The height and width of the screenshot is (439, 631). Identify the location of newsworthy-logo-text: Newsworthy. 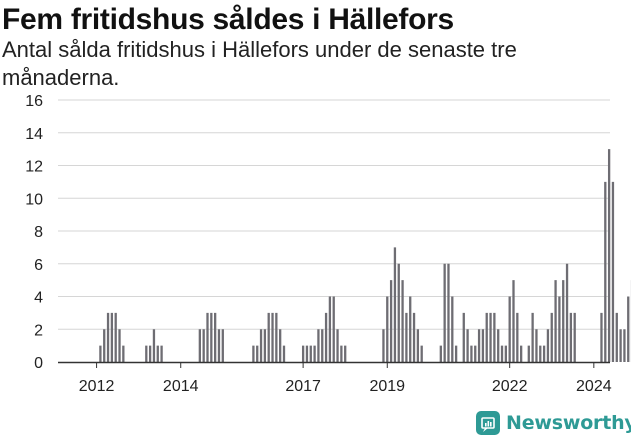
(568, 423).